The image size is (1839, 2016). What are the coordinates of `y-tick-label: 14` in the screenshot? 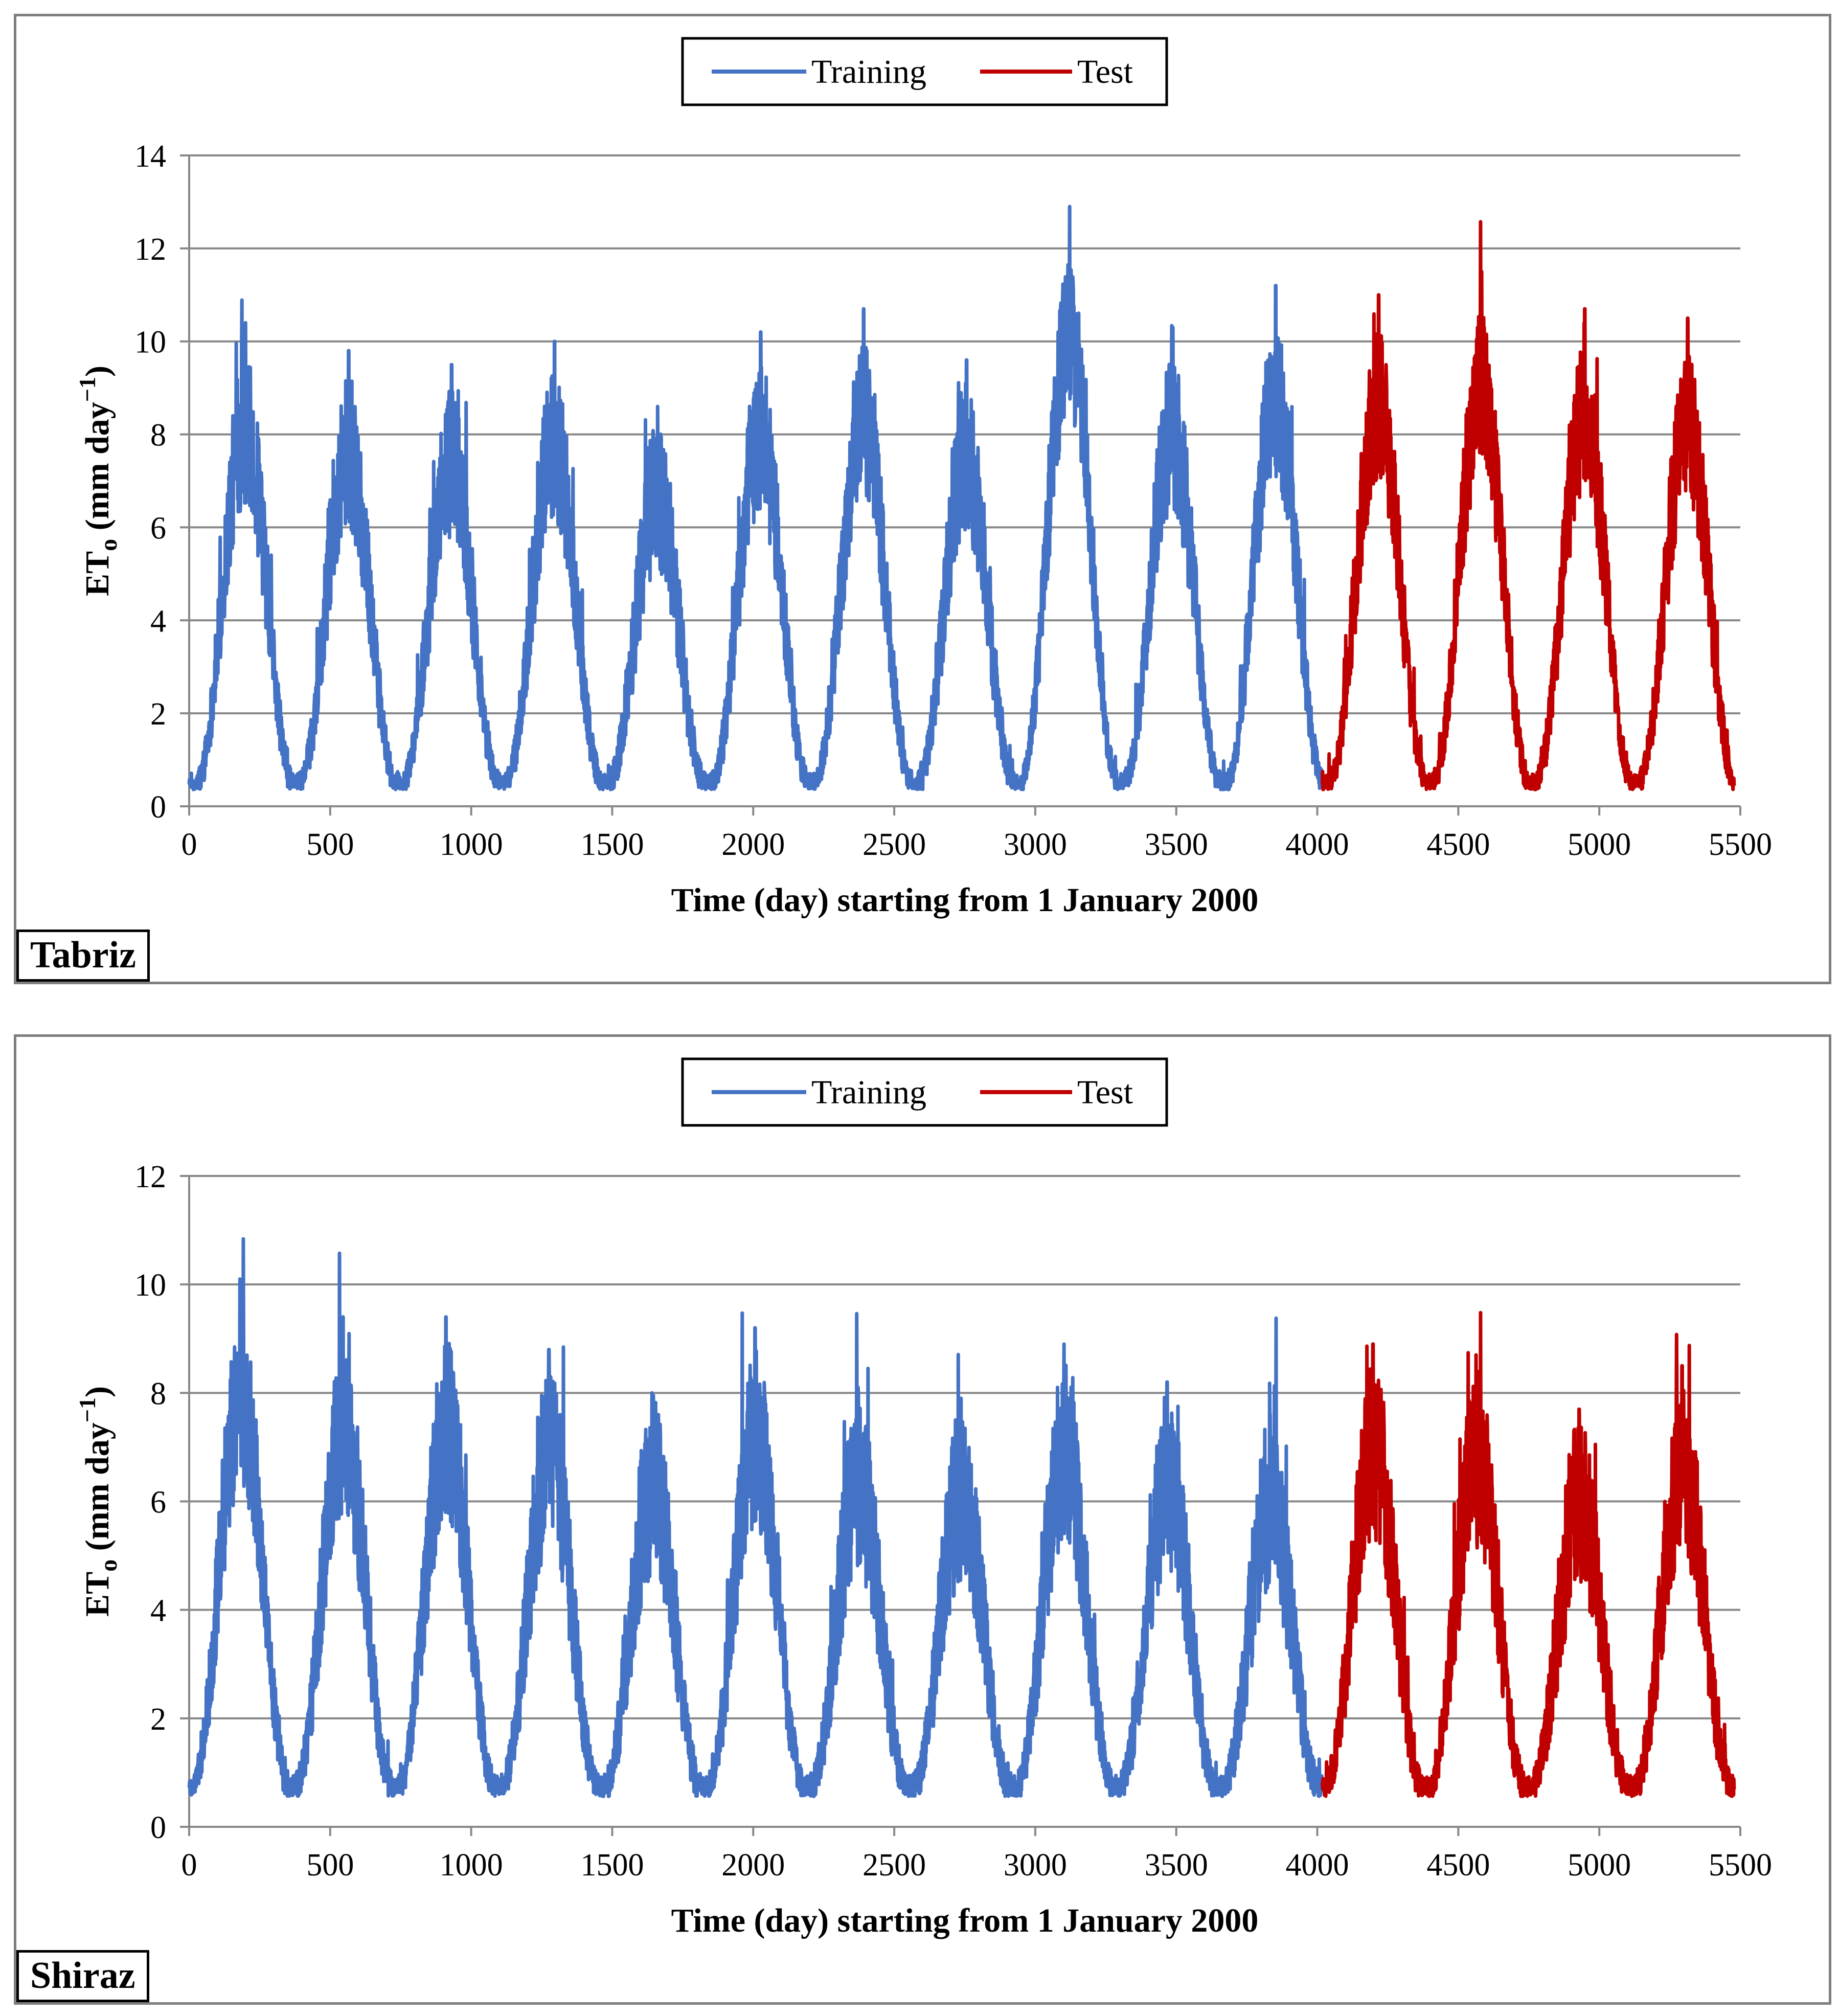 It's located at (150, 156).